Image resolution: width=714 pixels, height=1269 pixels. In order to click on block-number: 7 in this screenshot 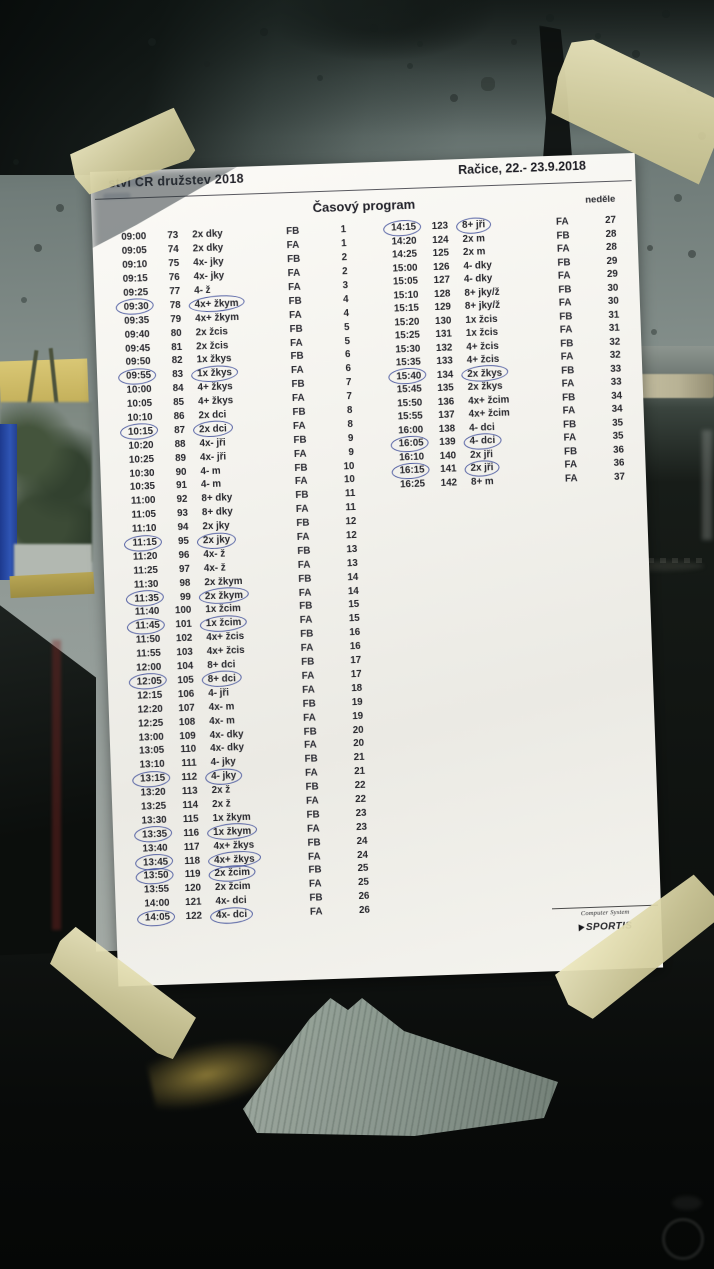, I will do `click(348, 383)`.